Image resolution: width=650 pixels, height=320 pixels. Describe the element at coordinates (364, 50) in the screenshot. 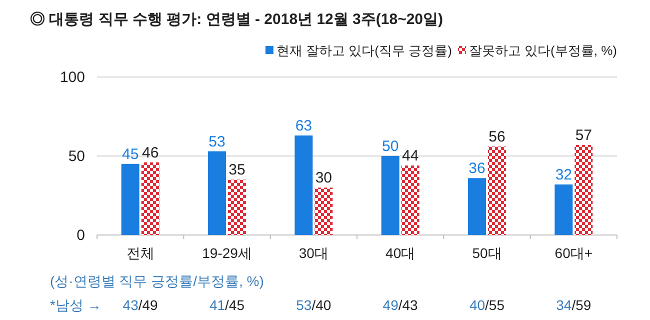

I see `legend-label: 현재 잘하고 있다(직무 긍정률)` at that location.